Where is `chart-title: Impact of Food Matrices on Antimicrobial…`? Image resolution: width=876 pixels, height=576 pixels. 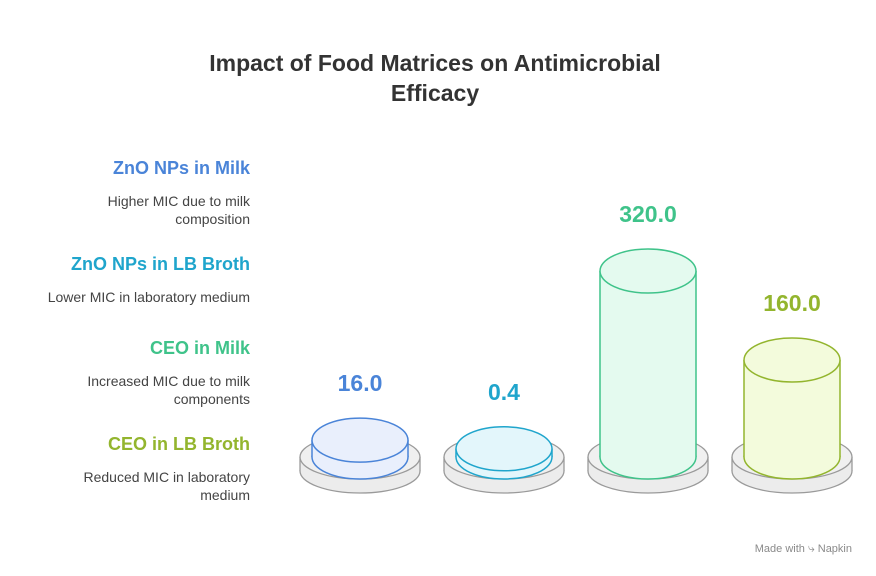 chart-title: Impact of Food Matrices on Antimicrobial… is located at coordinates (435, 78).